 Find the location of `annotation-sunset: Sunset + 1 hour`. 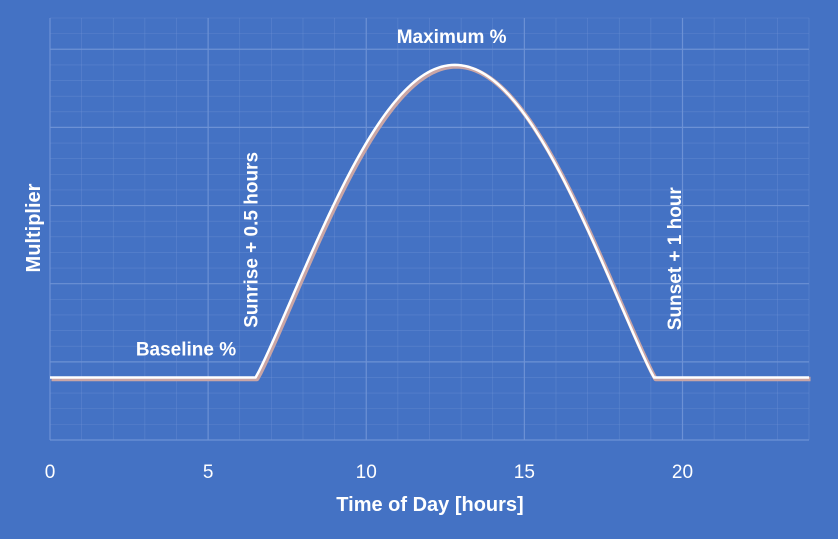

annotation-sunset: Sunset + 1 hour is located at coordinates (675, 259).